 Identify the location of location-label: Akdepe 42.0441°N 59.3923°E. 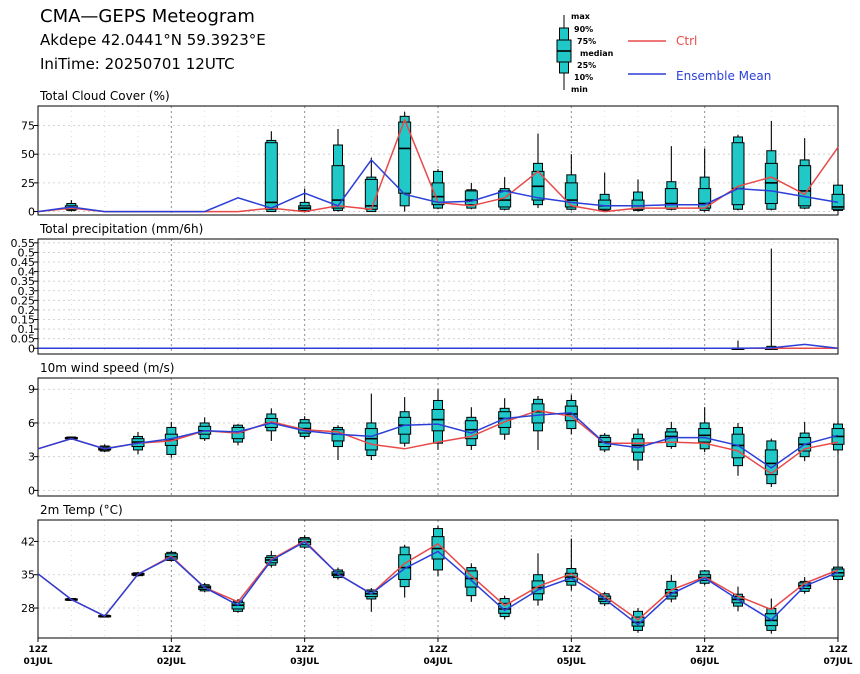
(153, 40).